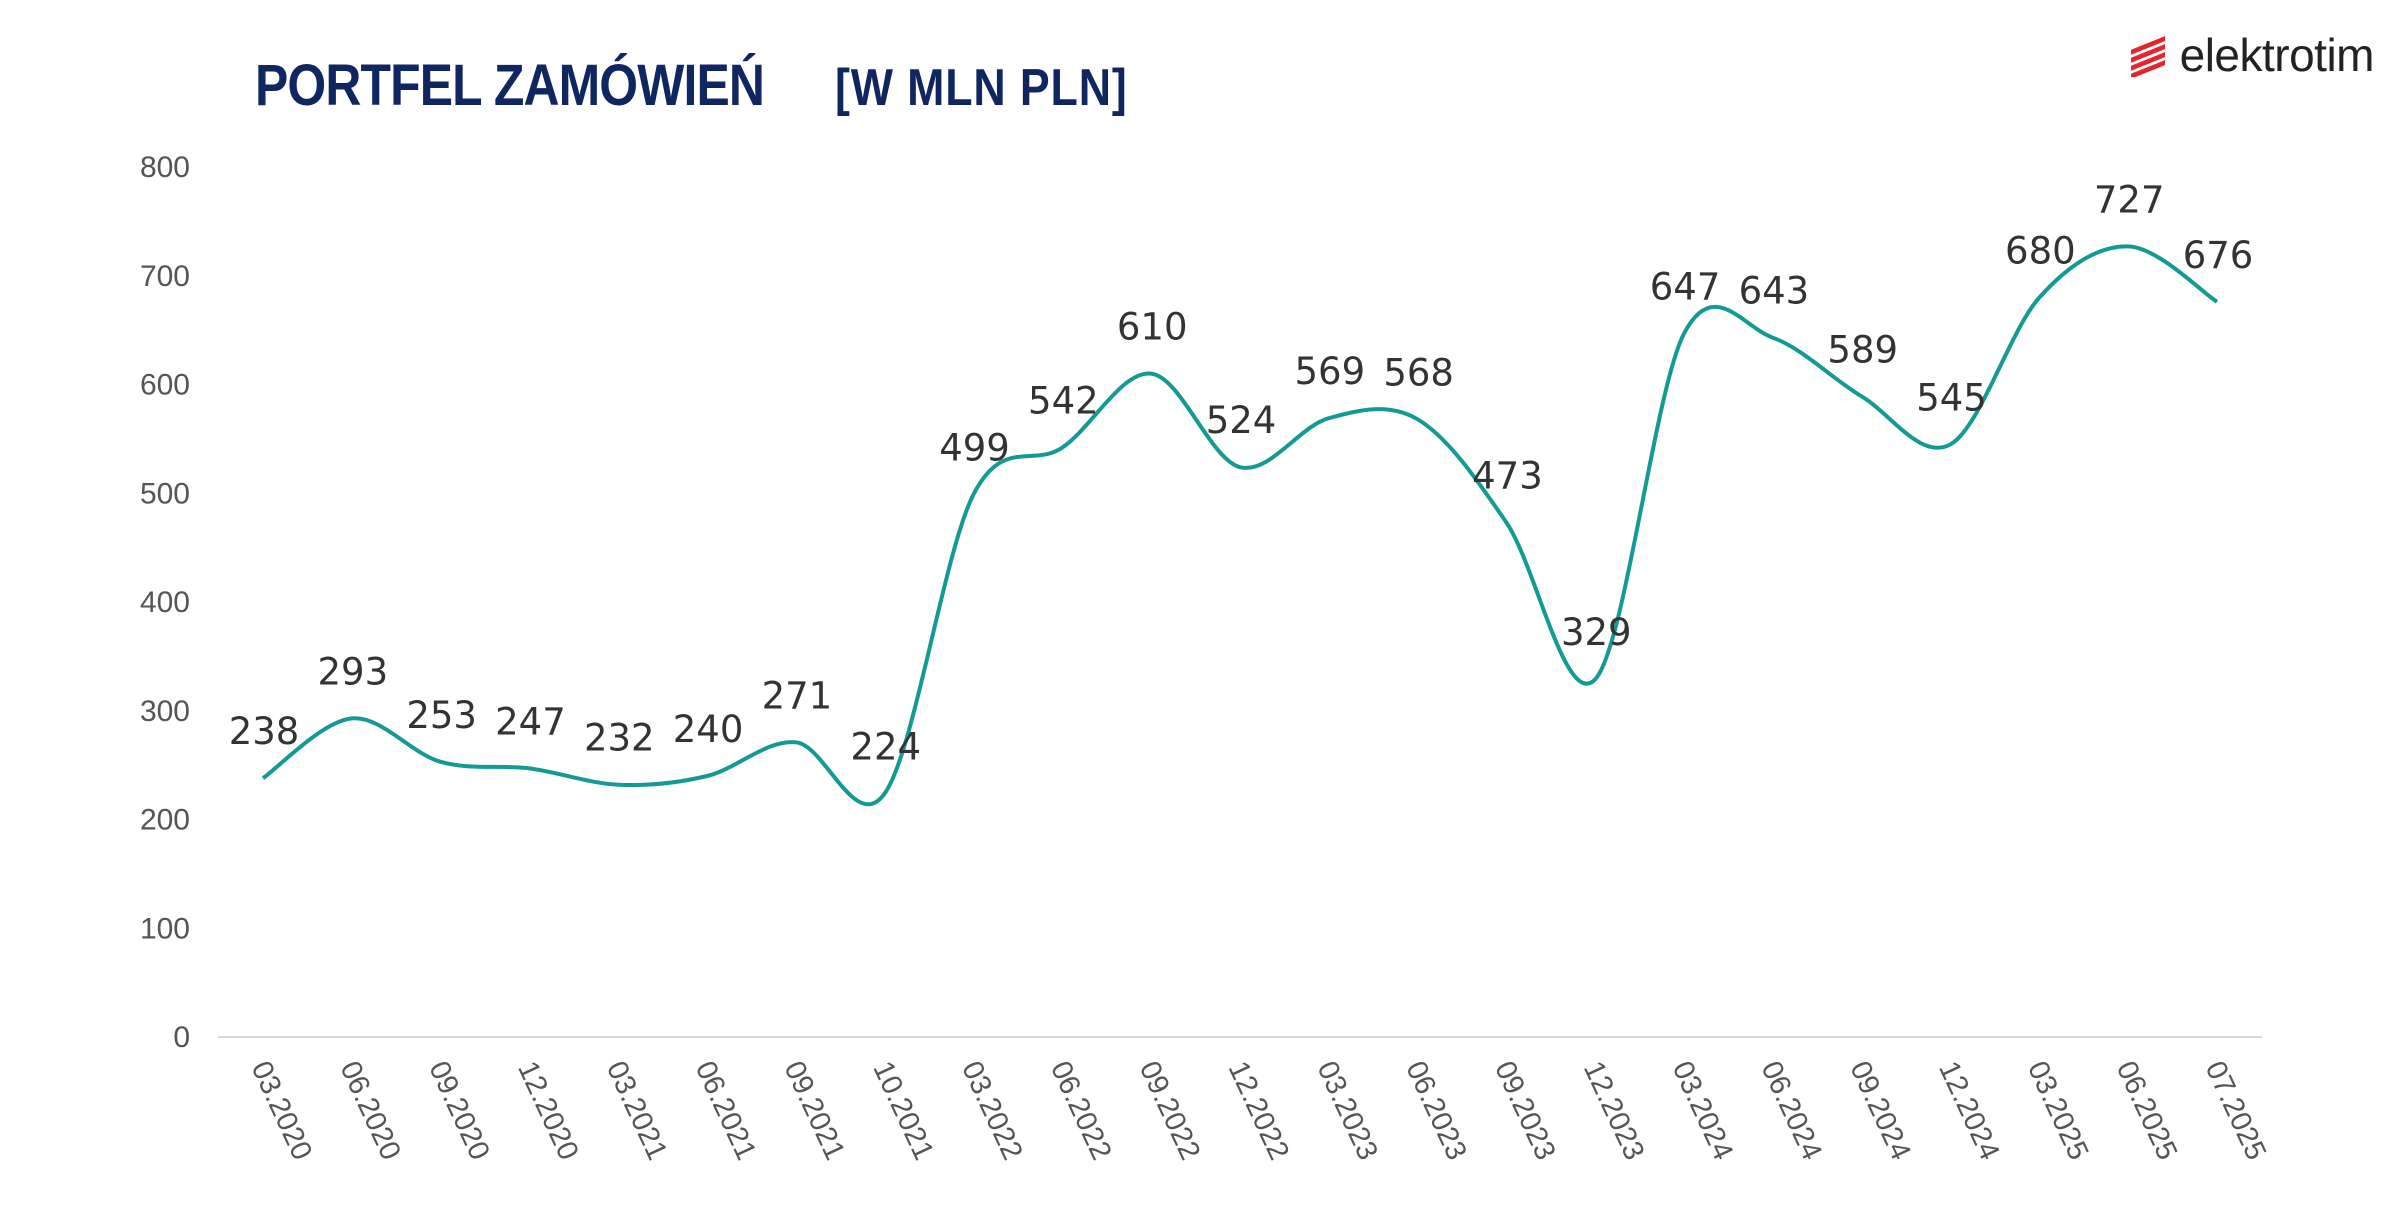  What do you see at coordinates (510, 85) in the screenshot?
I see `chart-title: PORTFEL ZAMÓWIEŃ` at bounding box center [510, 85].